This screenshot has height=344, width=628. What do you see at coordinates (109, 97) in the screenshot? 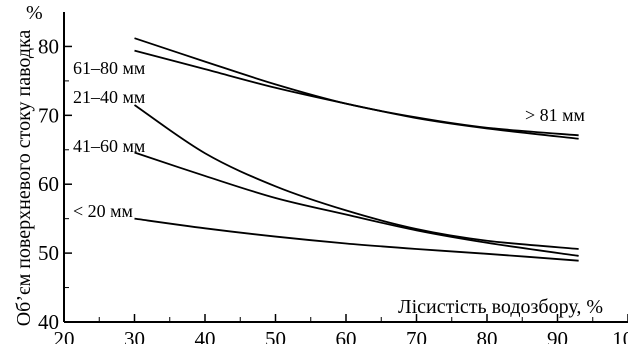
I see `series-label-3: 21–40 мм` at bounding box center [109, 97].